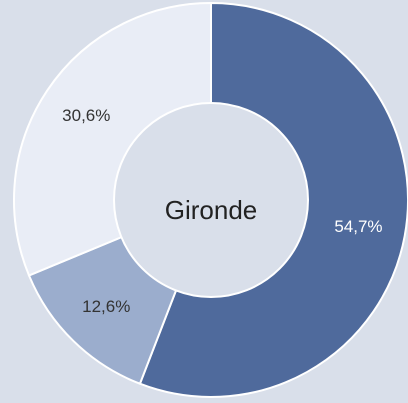 This screenshot has width=408, height=403. Describe the element at coordinates (358, 226) in the screenshot. I see `slice-label: 54,7%` at that location.